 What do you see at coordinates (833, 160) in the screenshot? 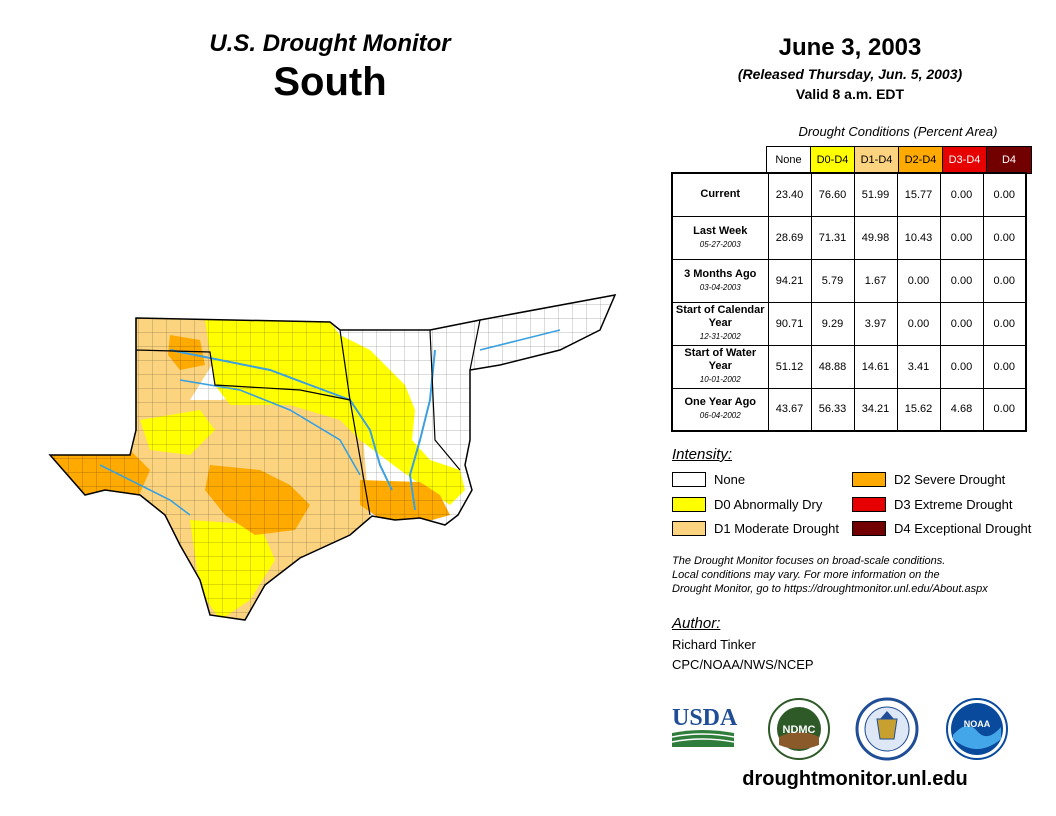
I see `column-header-d0-d4: D0-D4` at bounding box center [833, 160].